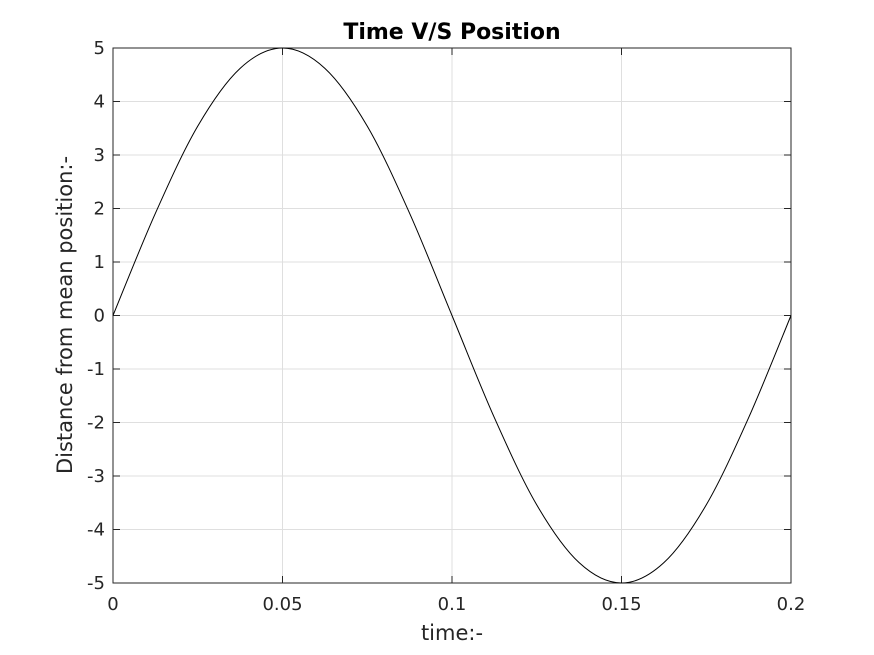  I want to click on y-tick-label: -4, so click(96, 530).